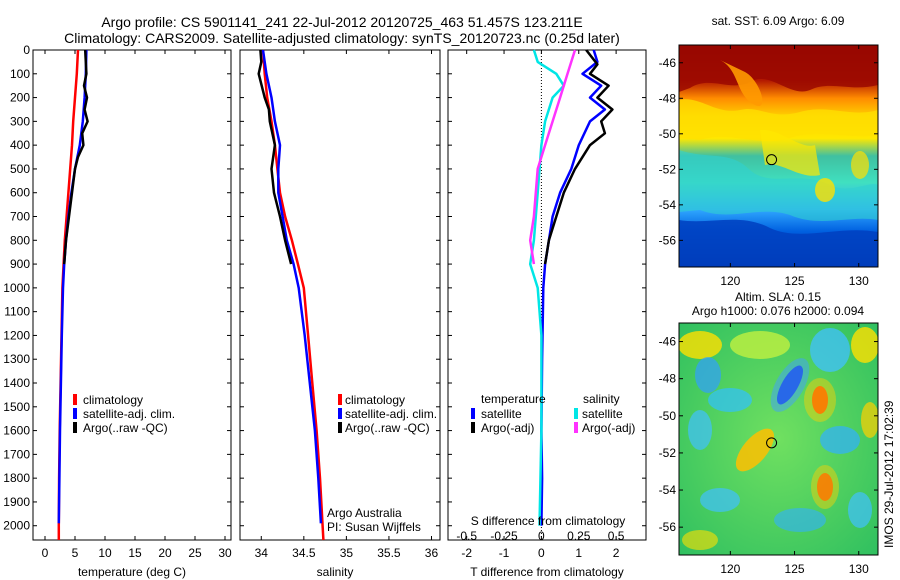 The width and height of the screenshot is (900, 580). Describe the element at coordinates (389, 553) in the screenshot. I see `x-tick-label: 35.5` at that location.